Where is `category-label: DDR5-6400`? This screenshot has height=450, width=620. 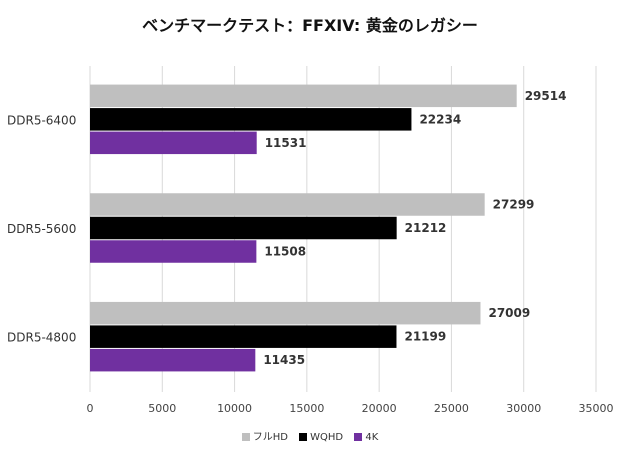
category-label: DDR5-6400 is located at coordinates (41, 120).